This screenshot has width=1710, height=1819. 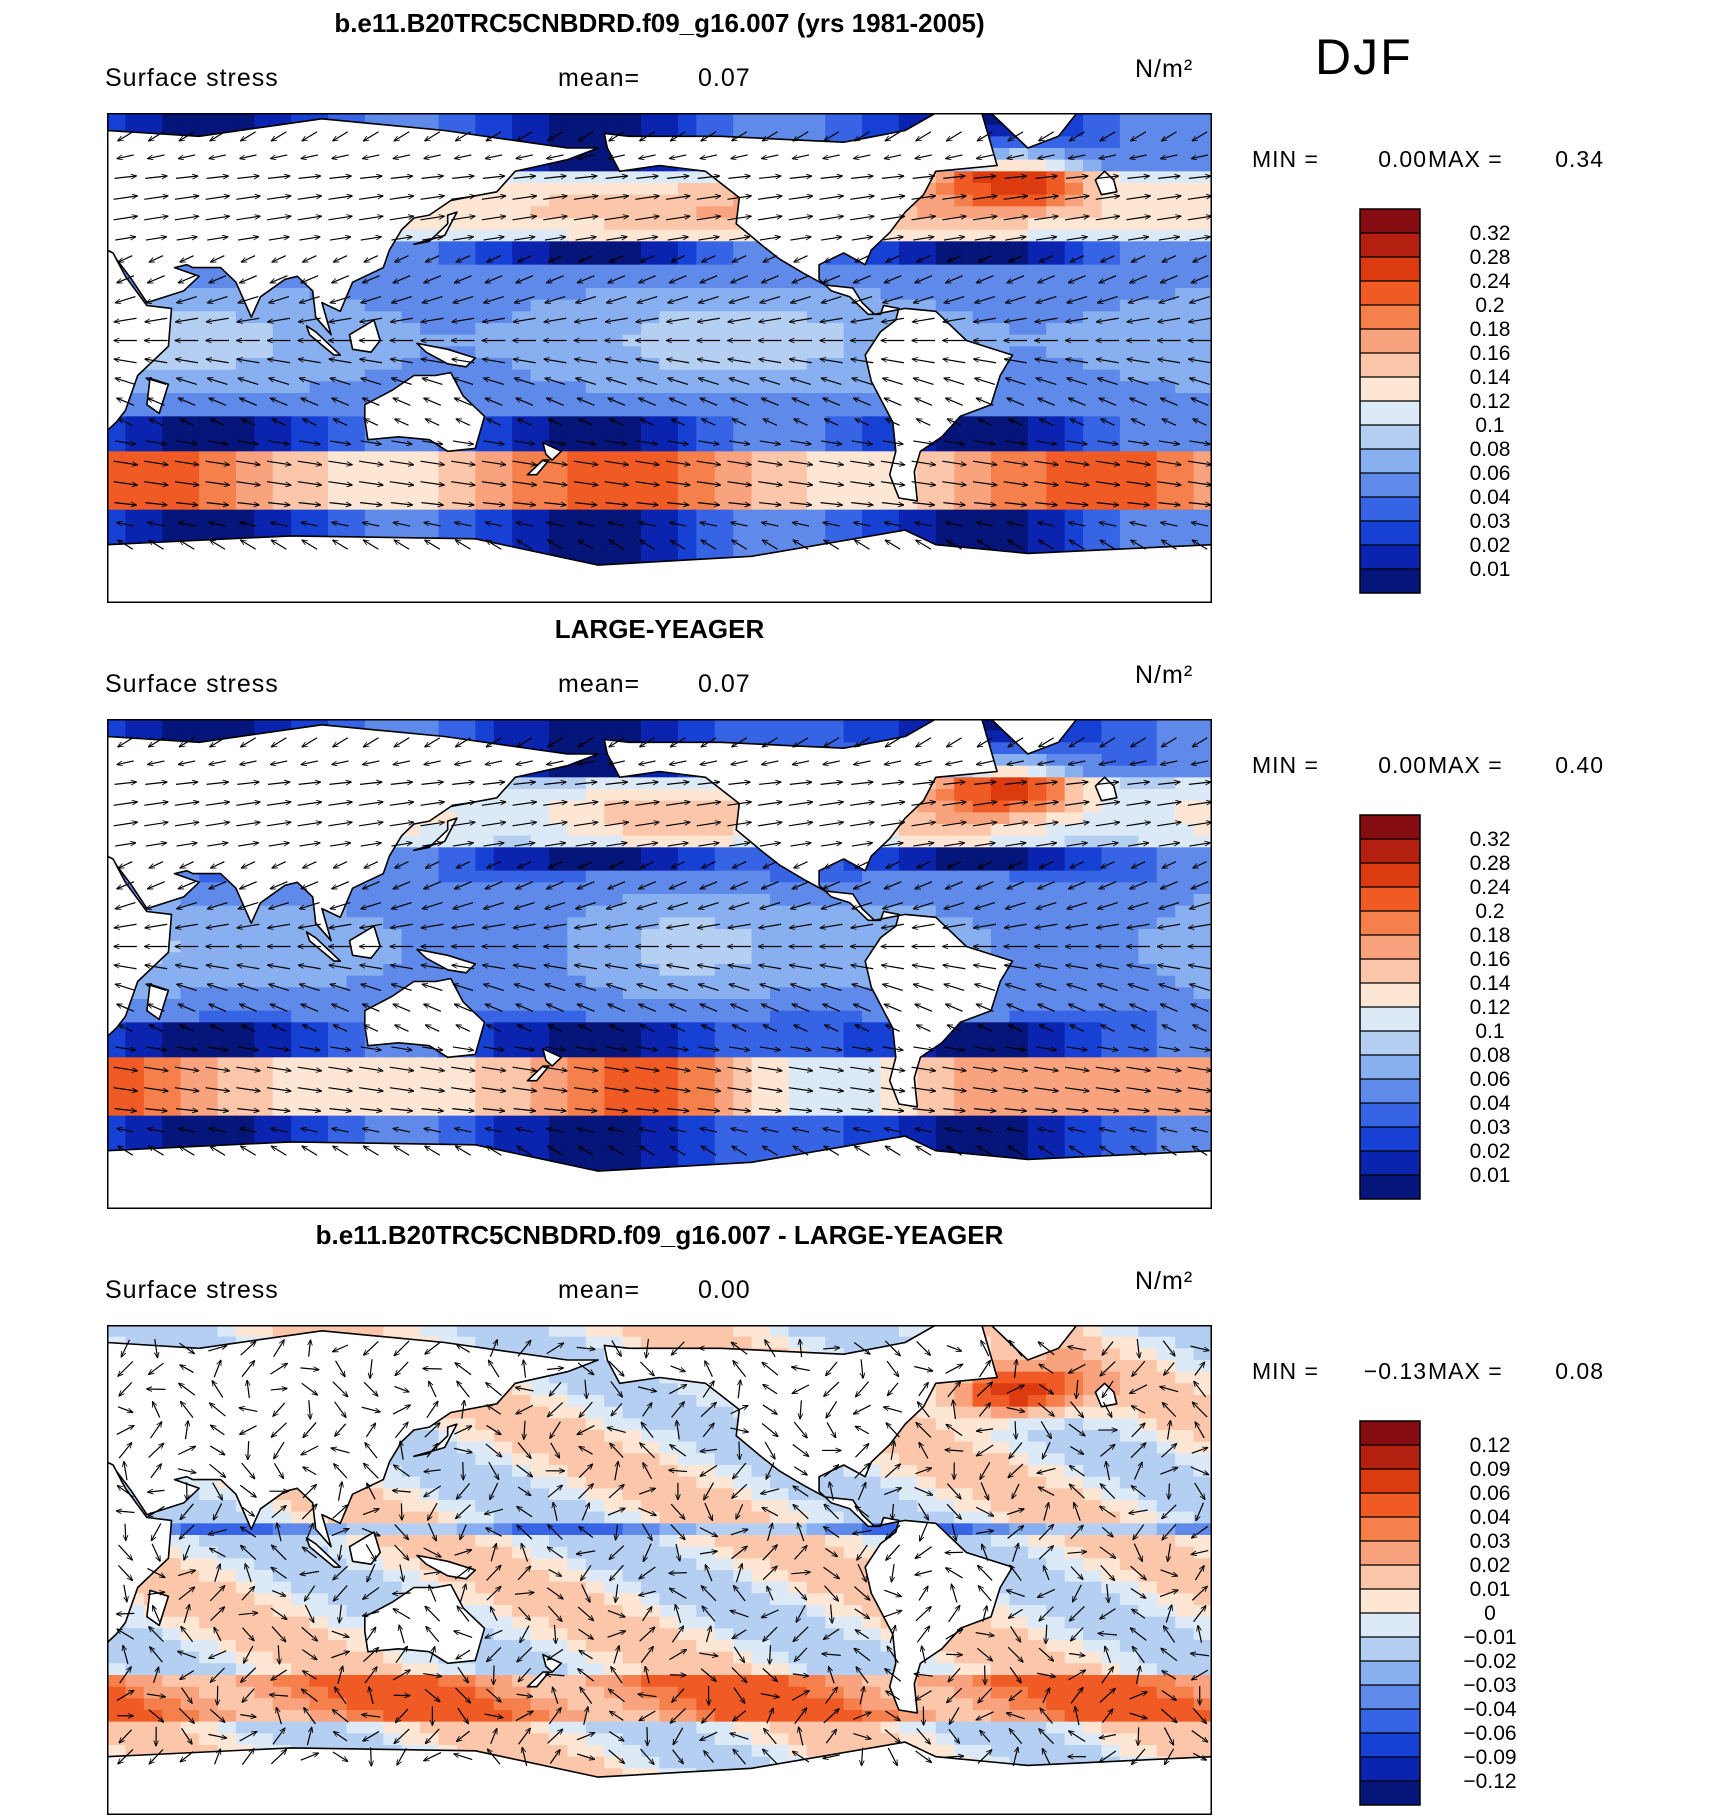 What do you see at coordinates (140, 946) in the screenshot?
I see `landmass-africa` at bounding box center [140, 946].